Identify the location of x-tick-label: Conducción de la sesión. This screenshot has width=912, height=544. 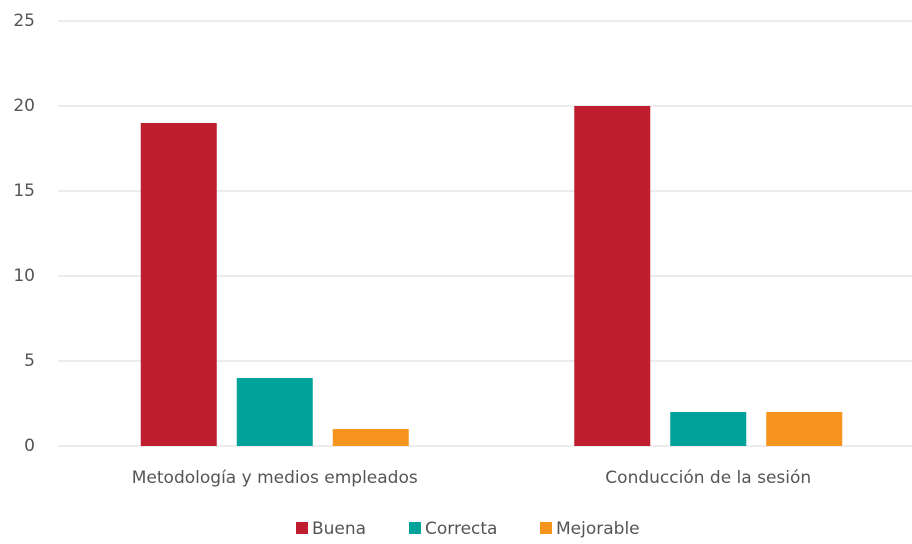
(708, 478).